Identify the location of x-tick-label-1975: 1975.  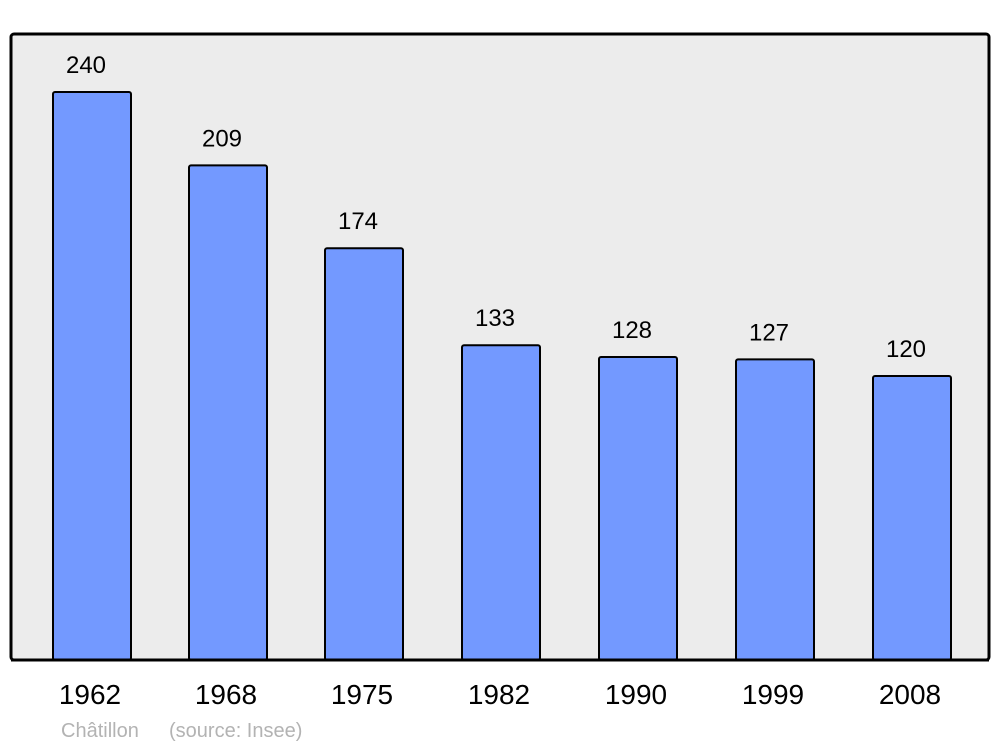
(362, 694).